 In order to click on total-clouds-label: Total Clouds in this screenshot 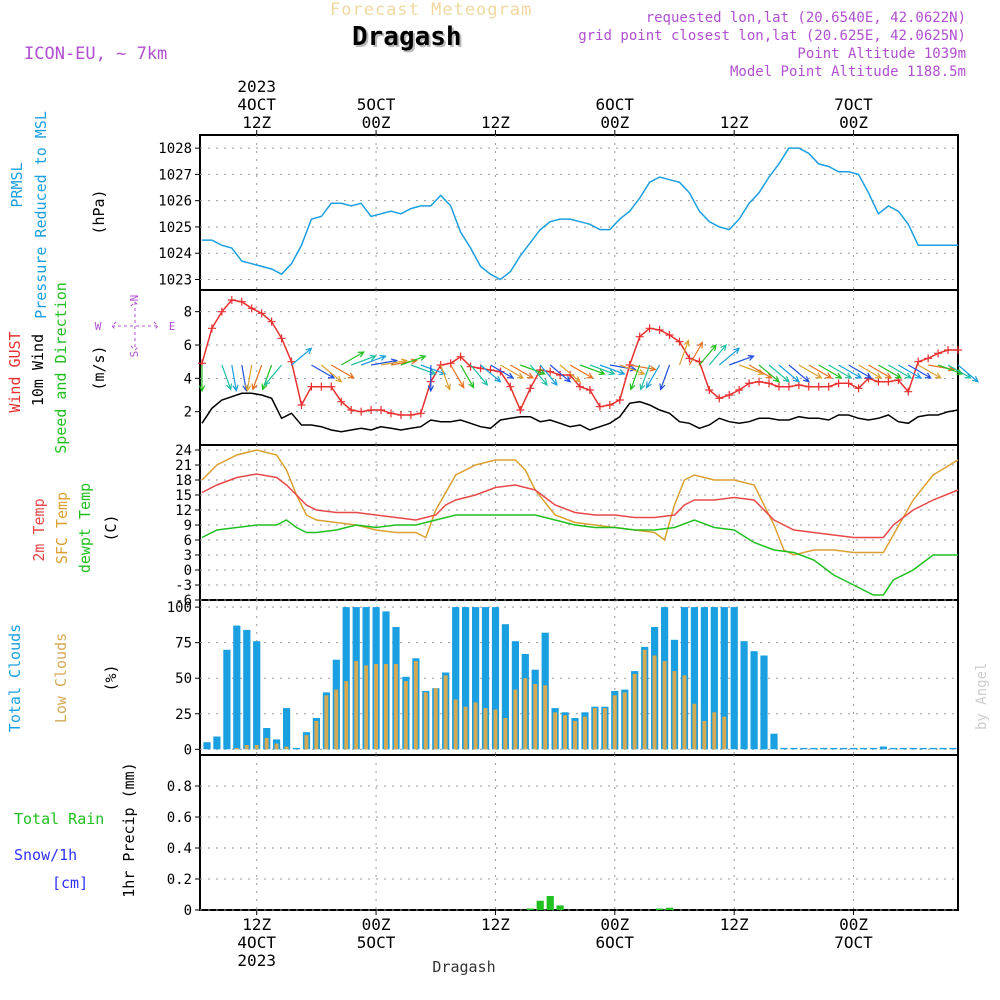, I will do `click(15, 678)`.